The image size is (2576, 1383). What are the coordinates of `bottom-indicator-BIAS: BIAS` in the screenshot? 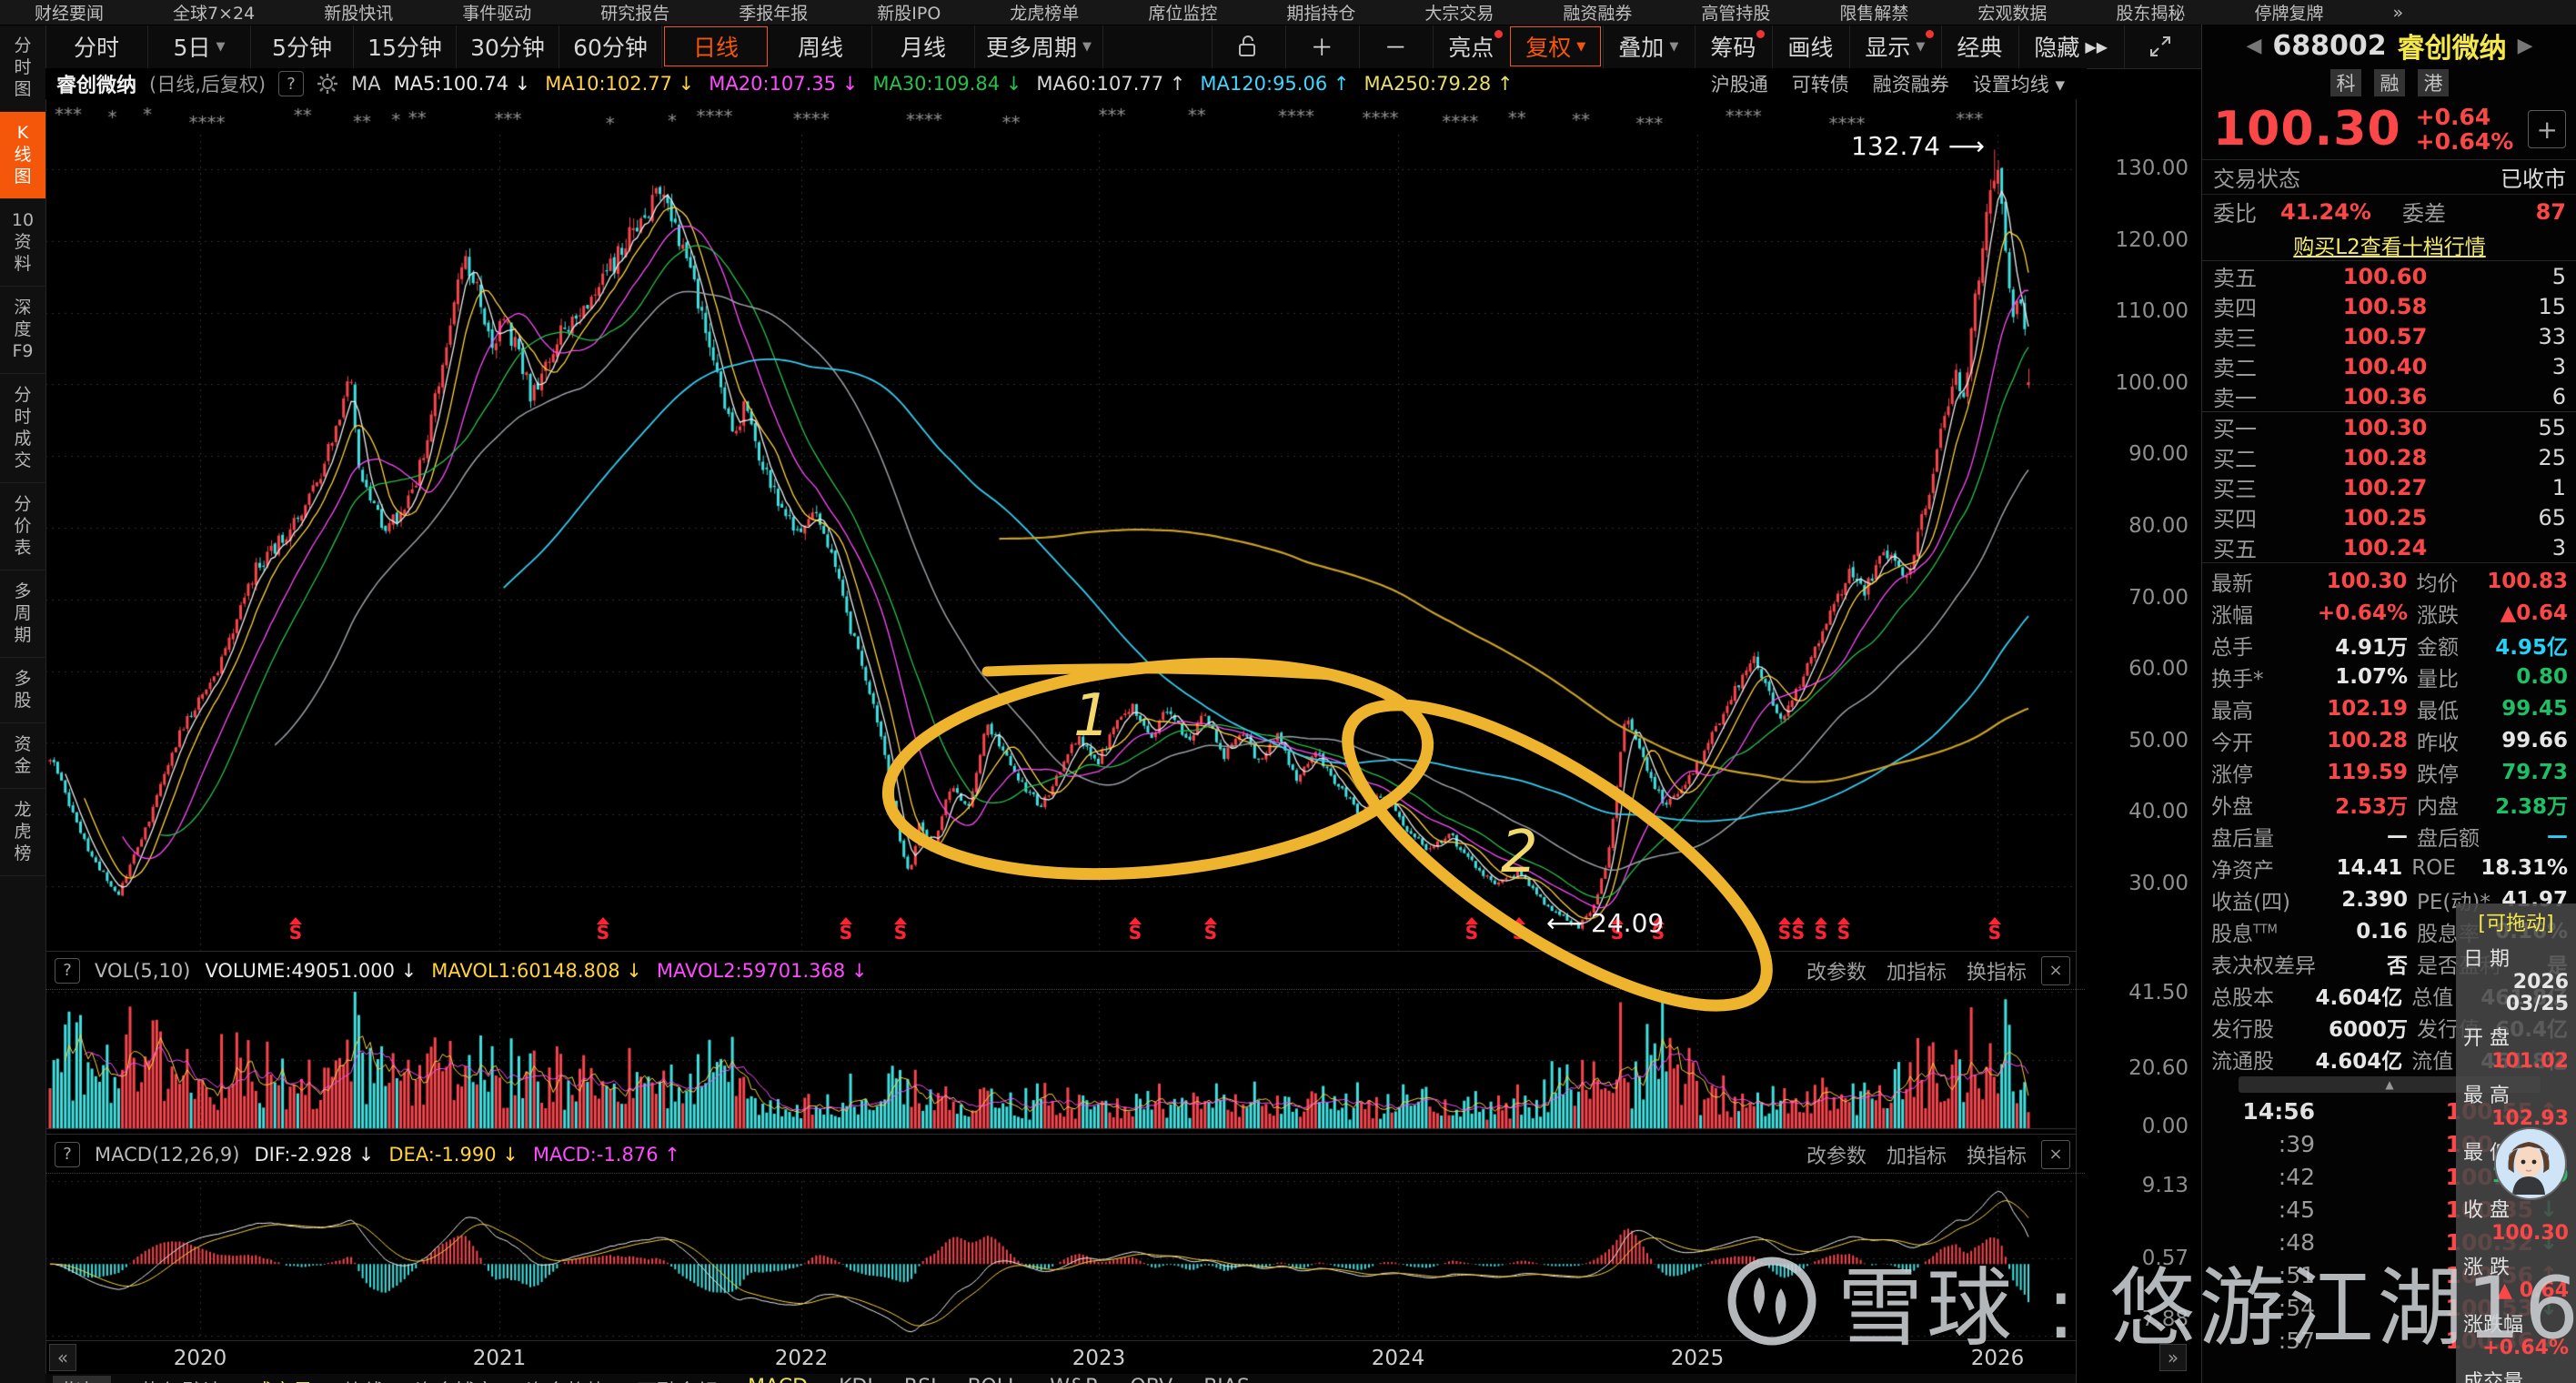 It's located at (1226, 1379).